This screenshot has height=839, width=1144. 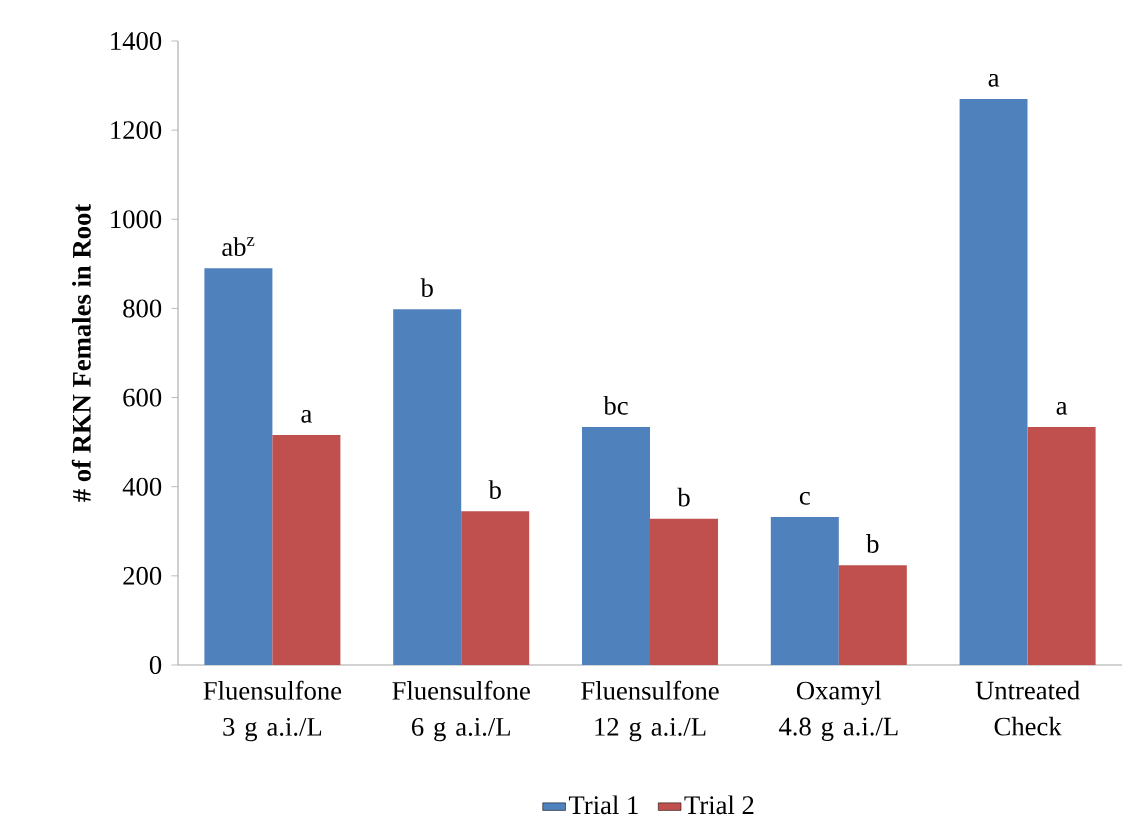 What do you see at coordinates (81, 353) in the screenshot?
I see `y-axis-title: # of RKN Females in Root` at bounding box center [81, 353].